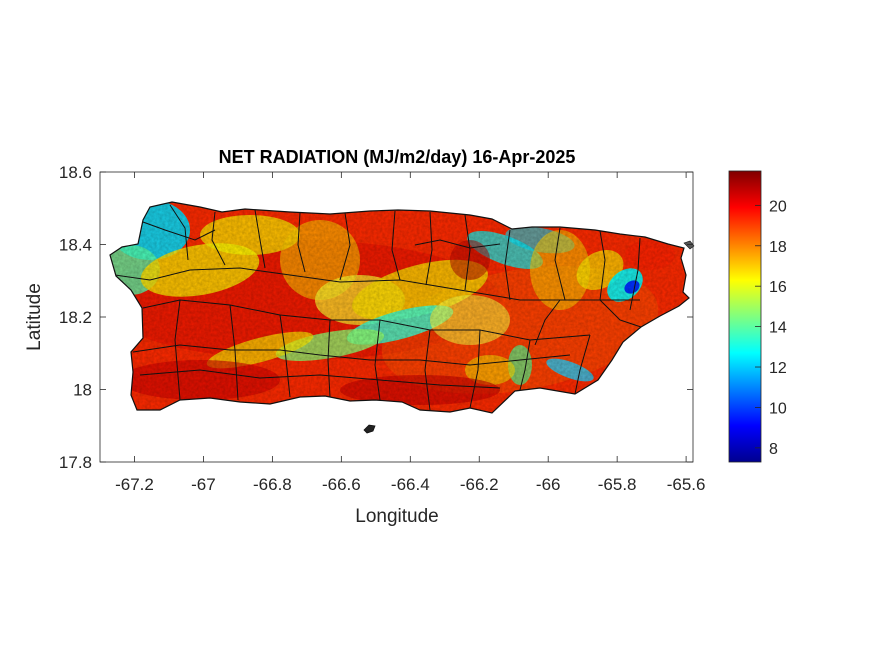 Image resolution: width=875 pixels, height=656 pixels. Describe the element at coordinates (778, 328) in the screenshot. I see `colorbar-tick-label: 14` at that location.